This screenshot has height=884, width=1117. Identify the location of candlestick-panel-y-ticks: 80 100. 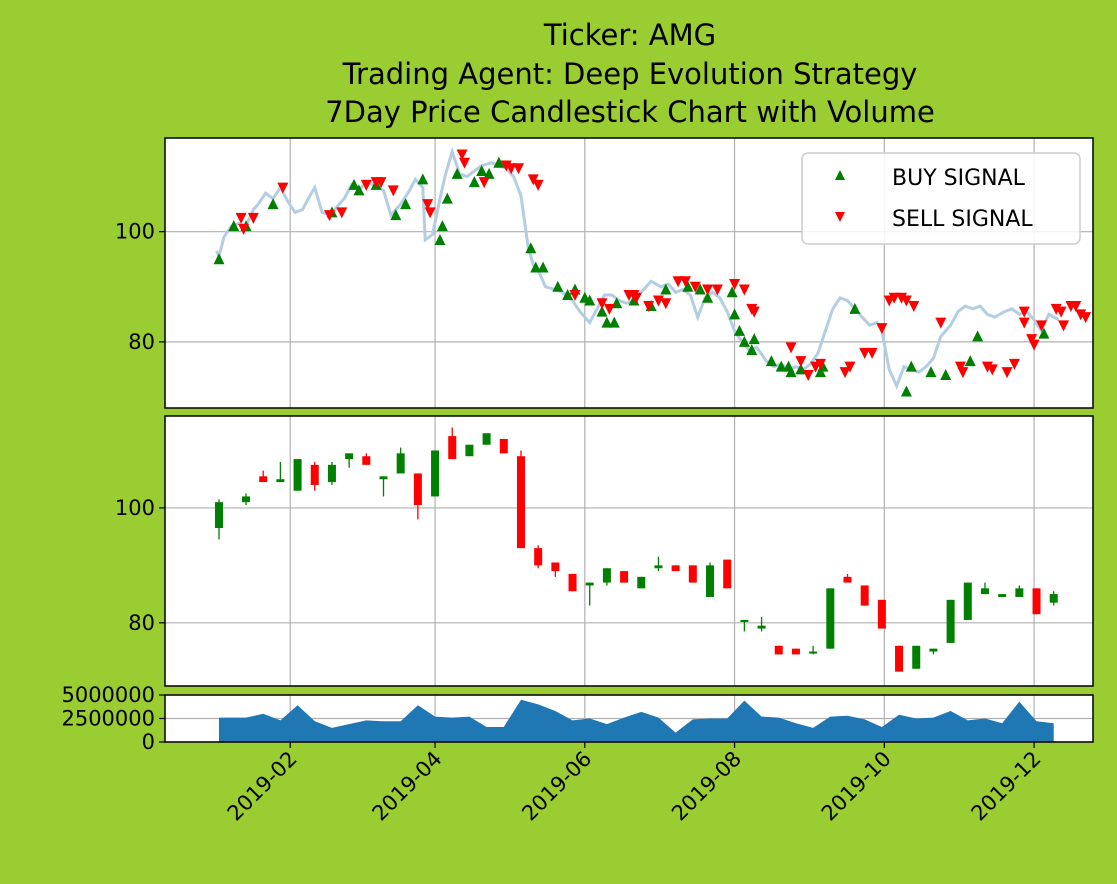
(140, 565).